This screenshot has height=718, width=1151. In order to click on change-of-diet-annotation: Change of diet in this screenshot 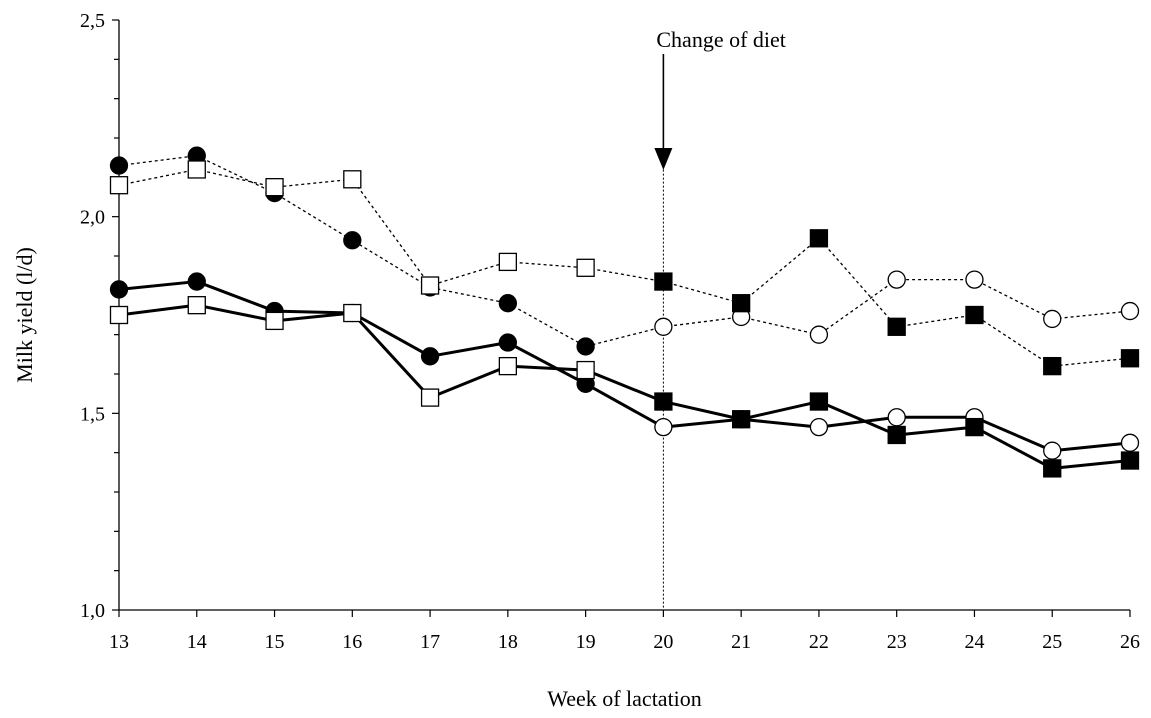, I will do `click(720, 318)`.